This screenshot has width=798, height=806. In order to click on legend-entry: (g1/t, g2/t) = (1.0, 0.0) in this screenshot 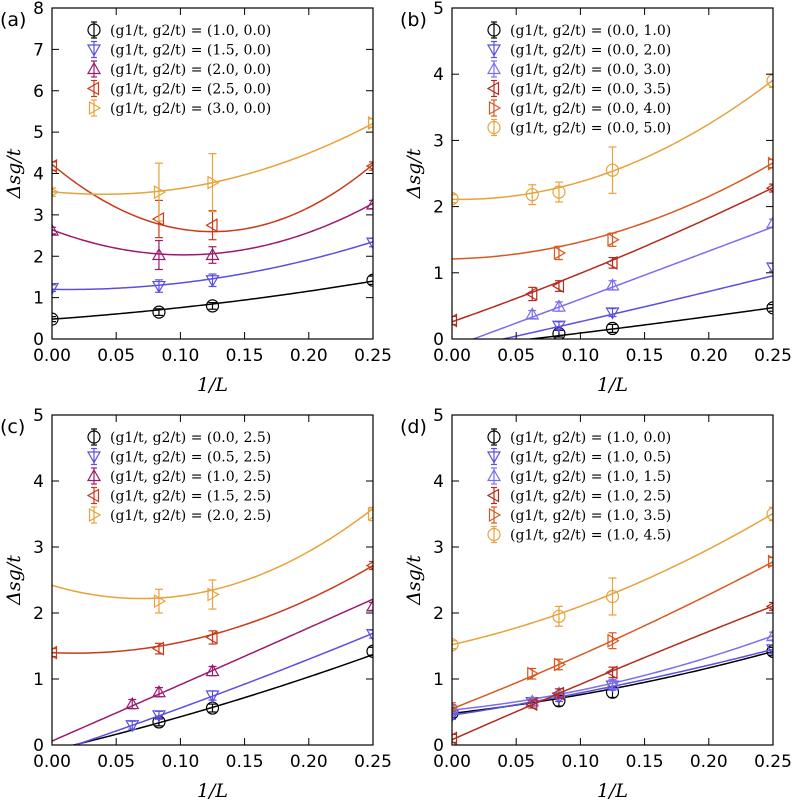, I will do `click(190, 31)`.